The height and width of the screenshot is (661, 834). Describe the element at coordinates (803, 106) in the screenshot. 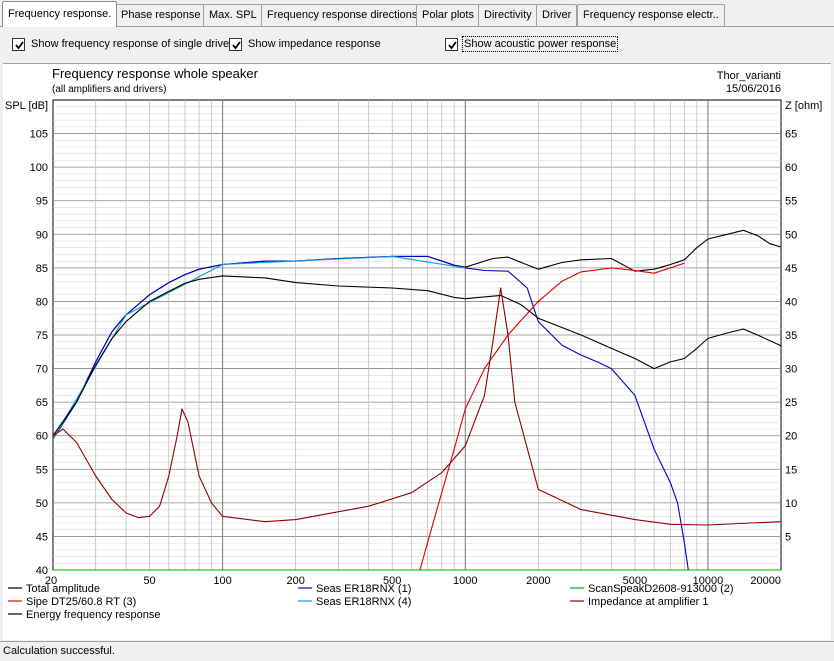

I see `y2-axis-label: Z [ohm]` at that location.